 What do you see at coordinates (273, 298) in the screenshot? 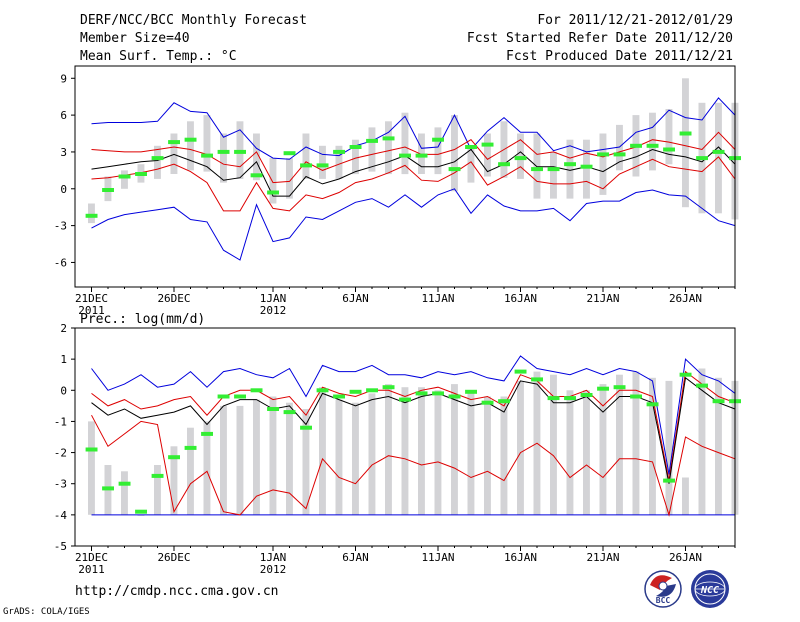
I see `temp-xtick-label: 1JAN` at bounding box center [273, 298].